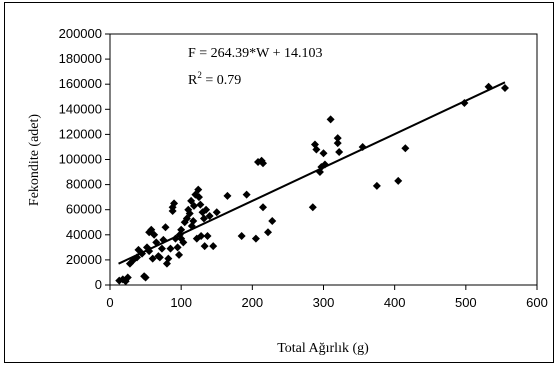  What do you see at coordinates (324, 302) in the screenshot?
I see `x-tick-label: 300` at bounding box center [324, 302].